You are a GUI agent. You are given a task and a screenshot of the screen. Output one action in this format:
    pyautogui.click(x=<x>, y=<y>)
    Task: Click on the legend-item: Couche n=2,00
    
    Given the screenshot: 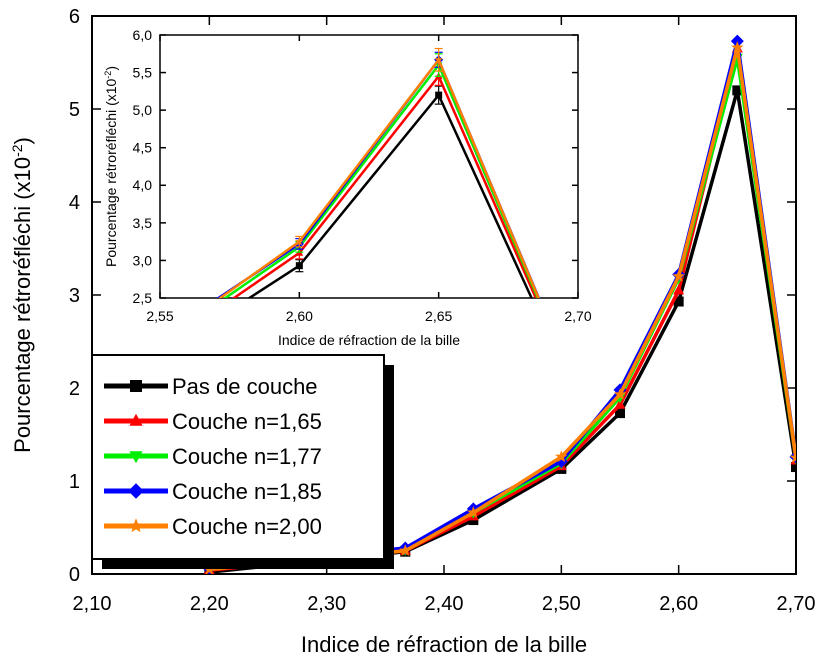 What is the action you would take?
    pyautogui.click(x=213, y=526)
    